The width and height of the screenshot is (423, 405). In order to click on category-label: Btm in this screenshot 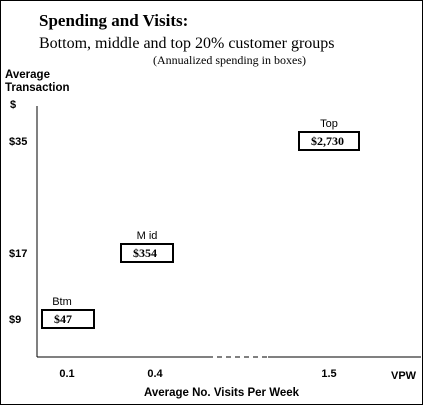, I will do `click(62, 302)`.